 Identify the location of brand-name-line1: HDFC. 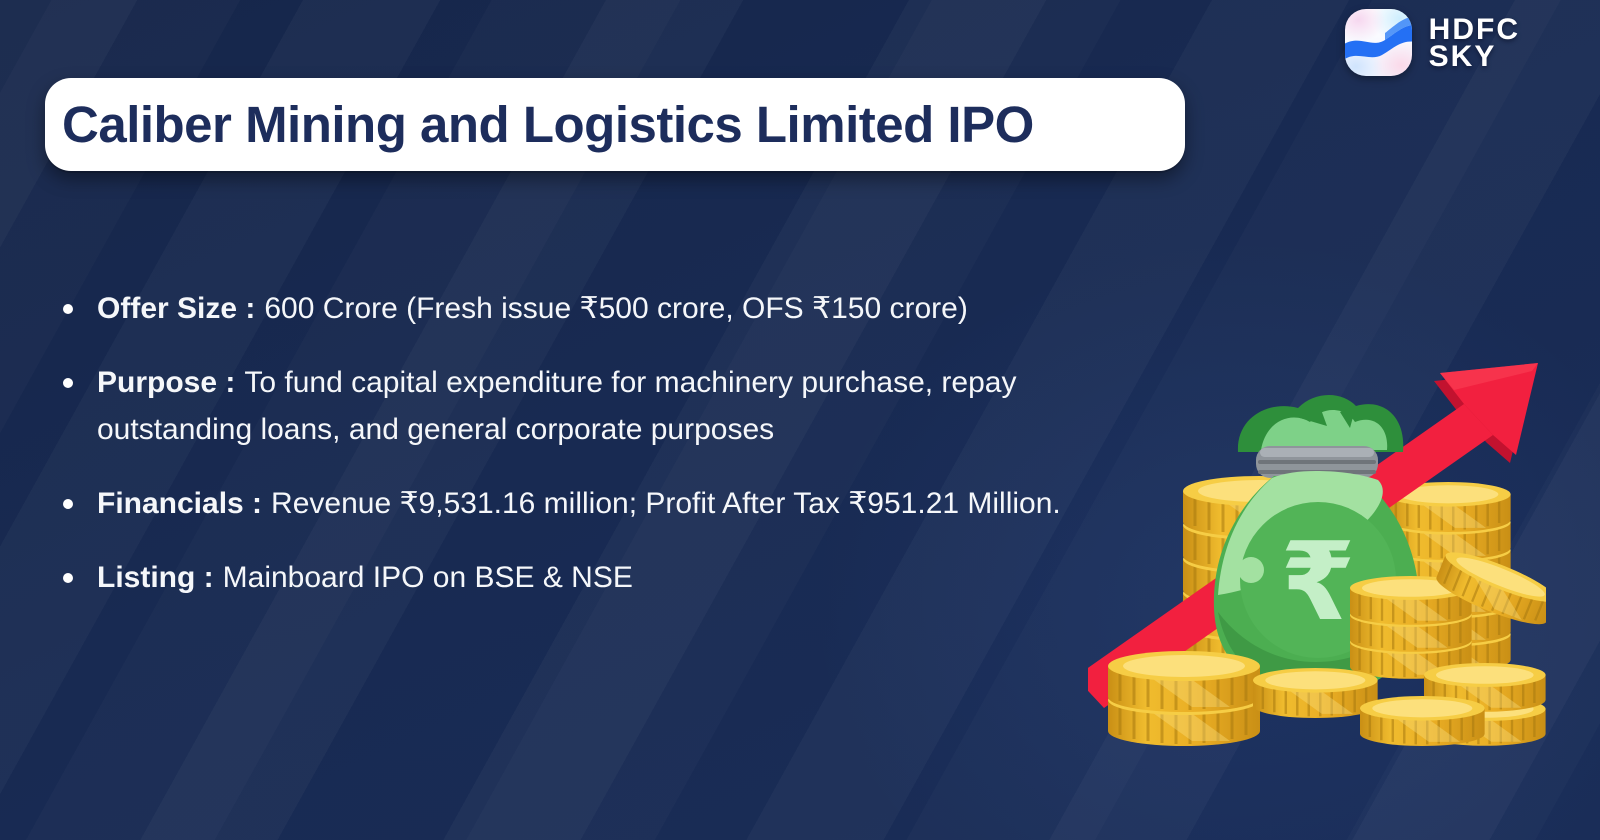
(1474, 29).